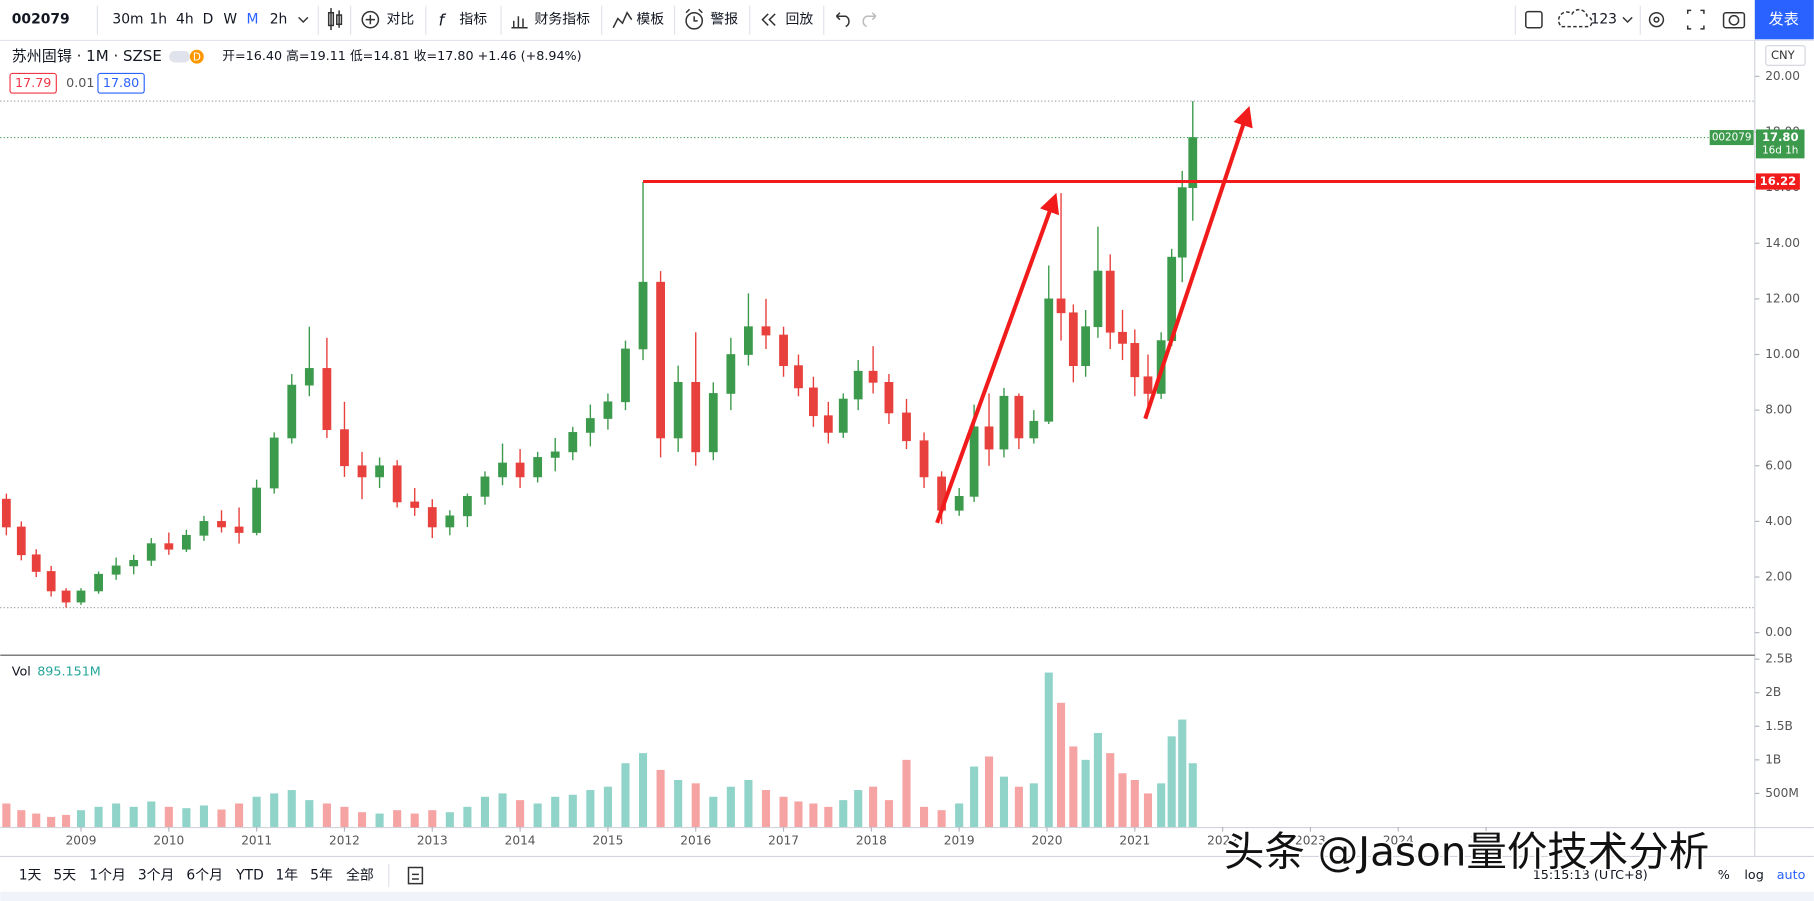 The height and width of the screenshot is (901, 1814). I want to click on snapshot-icon, so click(1734, 20).